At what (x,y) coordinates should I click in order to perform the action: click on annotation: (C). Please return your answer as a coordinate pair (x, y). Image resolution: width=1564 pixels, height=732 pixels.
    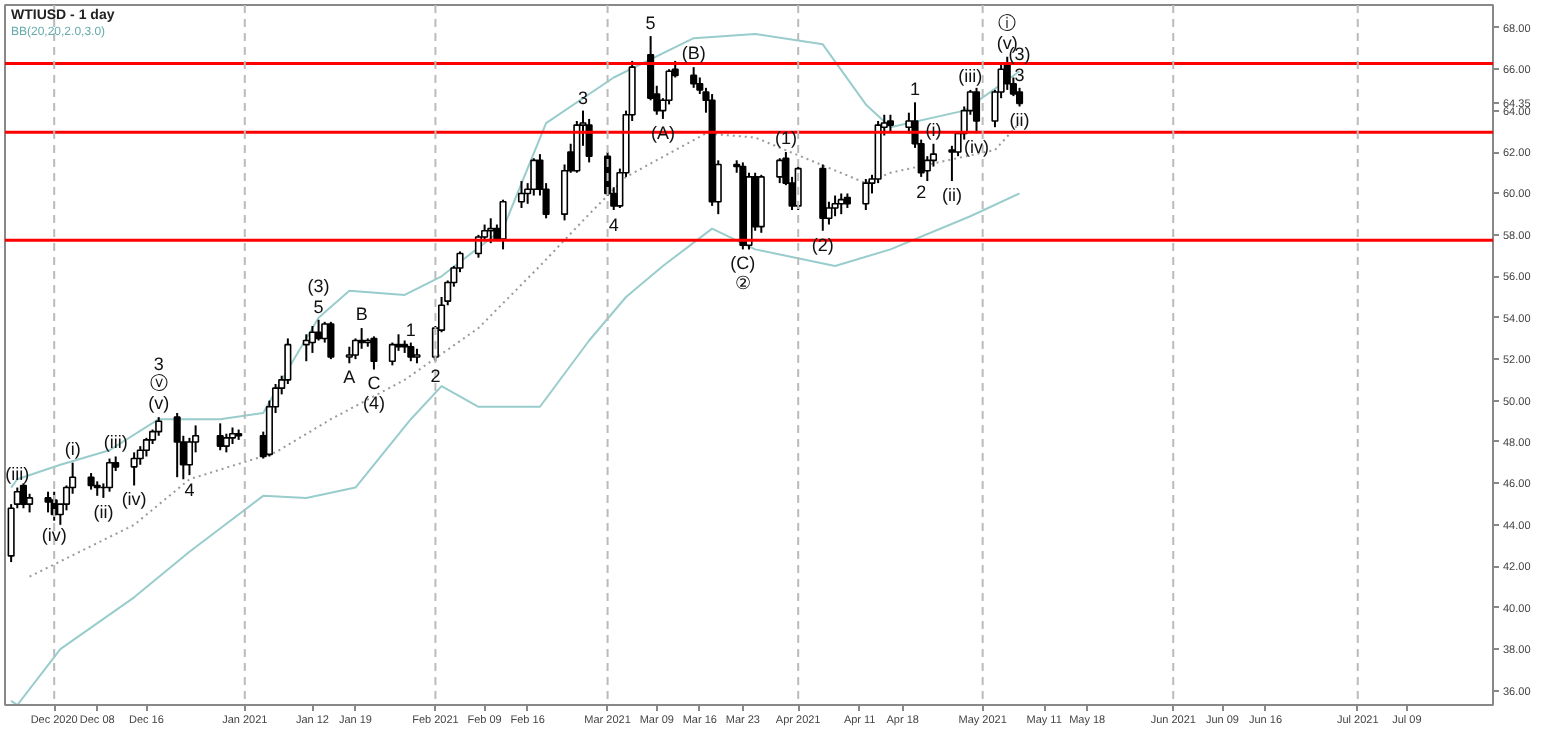
    Looking at the image, I should click on (743, 263).